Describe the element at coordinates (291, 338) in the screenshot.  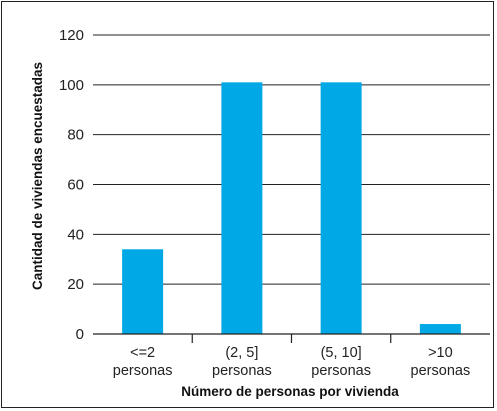
I see `x-tick-marks` at that location.